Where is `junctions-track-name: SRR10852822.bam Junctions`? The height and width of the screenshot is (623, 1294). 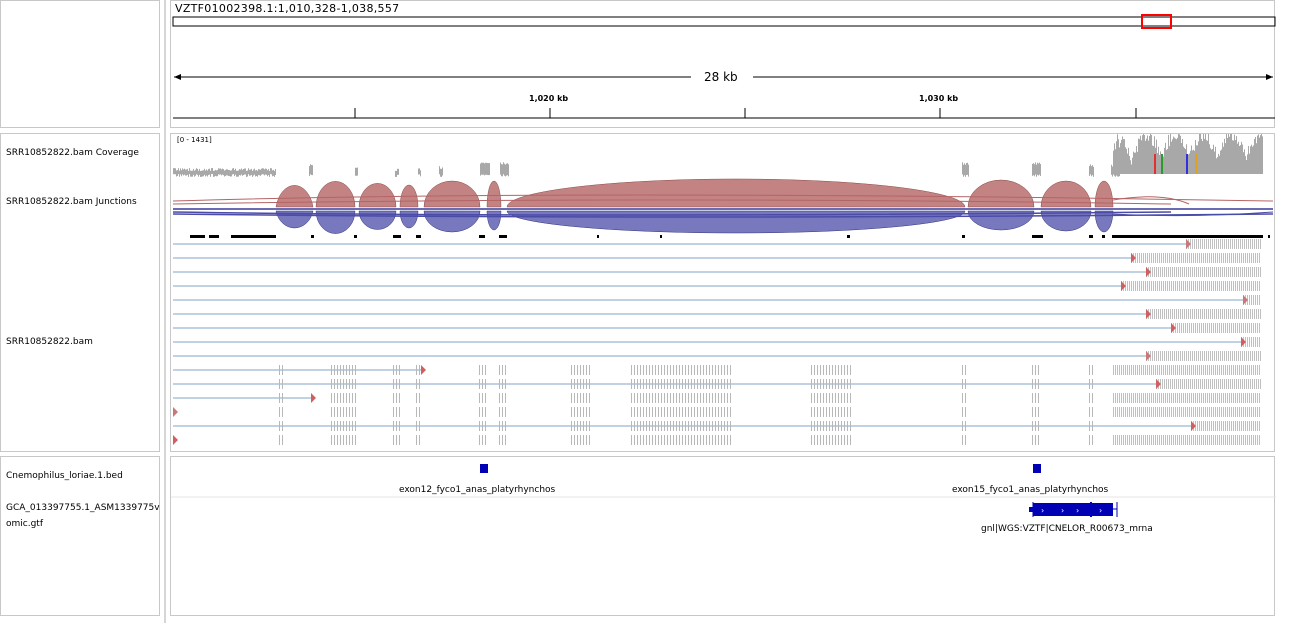 junctions-track-name: SRR10852822.bam Junctions is located at coordinates (71, 202).